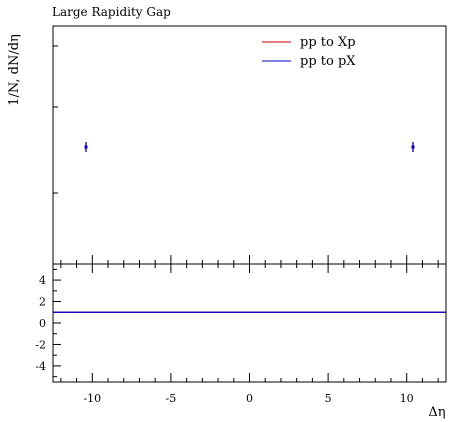 This screenshot has width=461, height=422. What do you see at coordinates (171, 398) in the screenshot?
I see `x-tick-label: -5` at bounding box center [171, 398].